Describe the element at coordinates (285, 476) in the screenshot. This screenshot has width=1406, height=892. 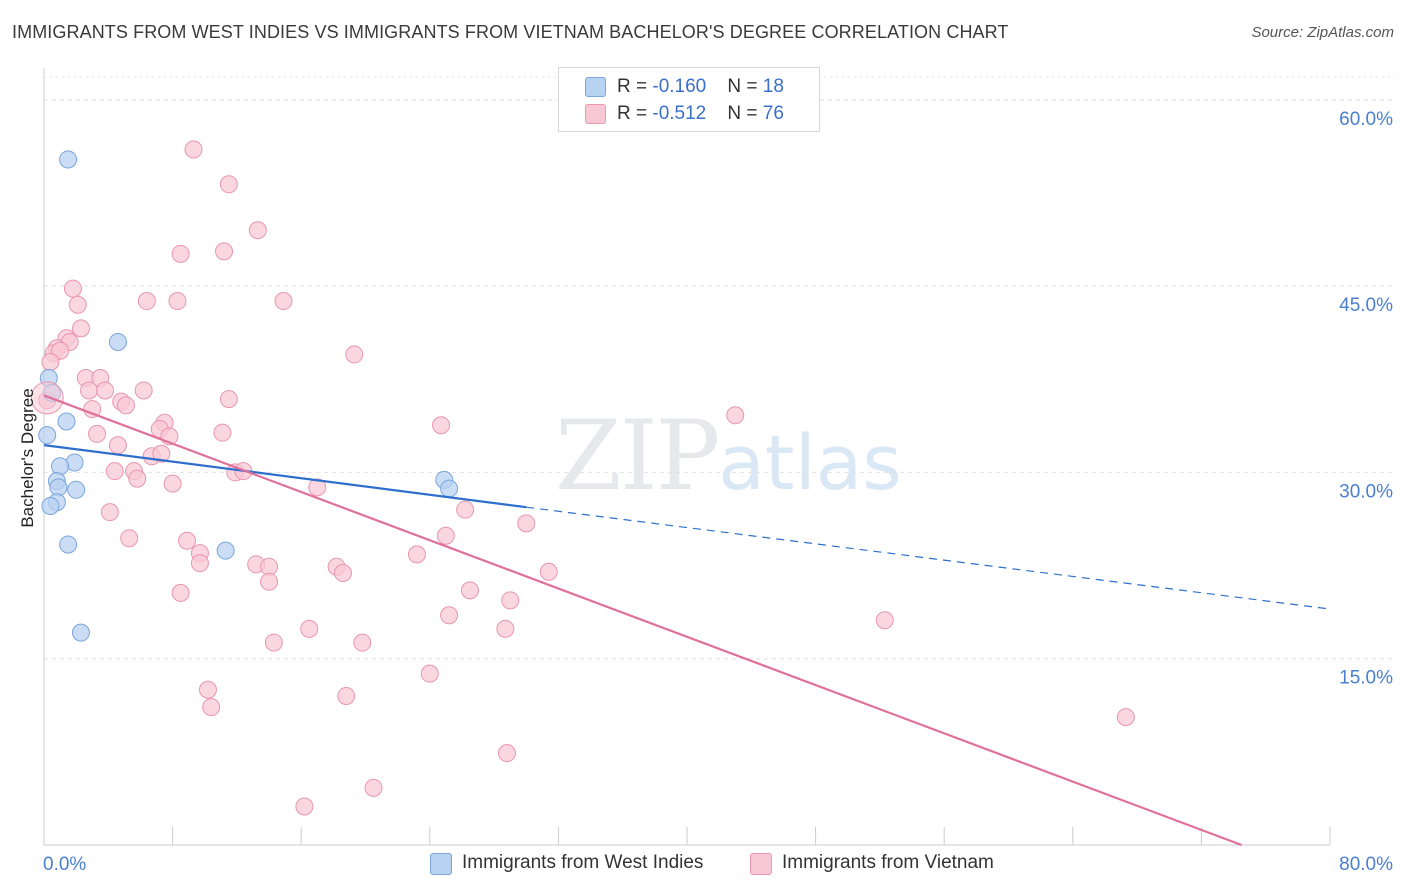
I see `west-indies-trend-line` at that location.